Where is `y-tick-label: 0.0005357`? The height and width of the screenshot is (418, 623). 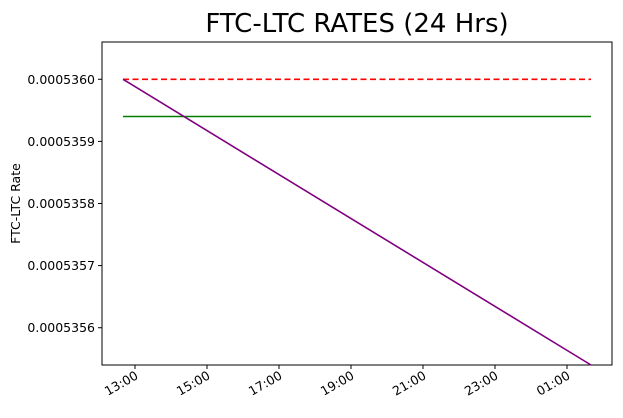 y-tick-label: 0.0005357 is located at coordinates (61, 265).